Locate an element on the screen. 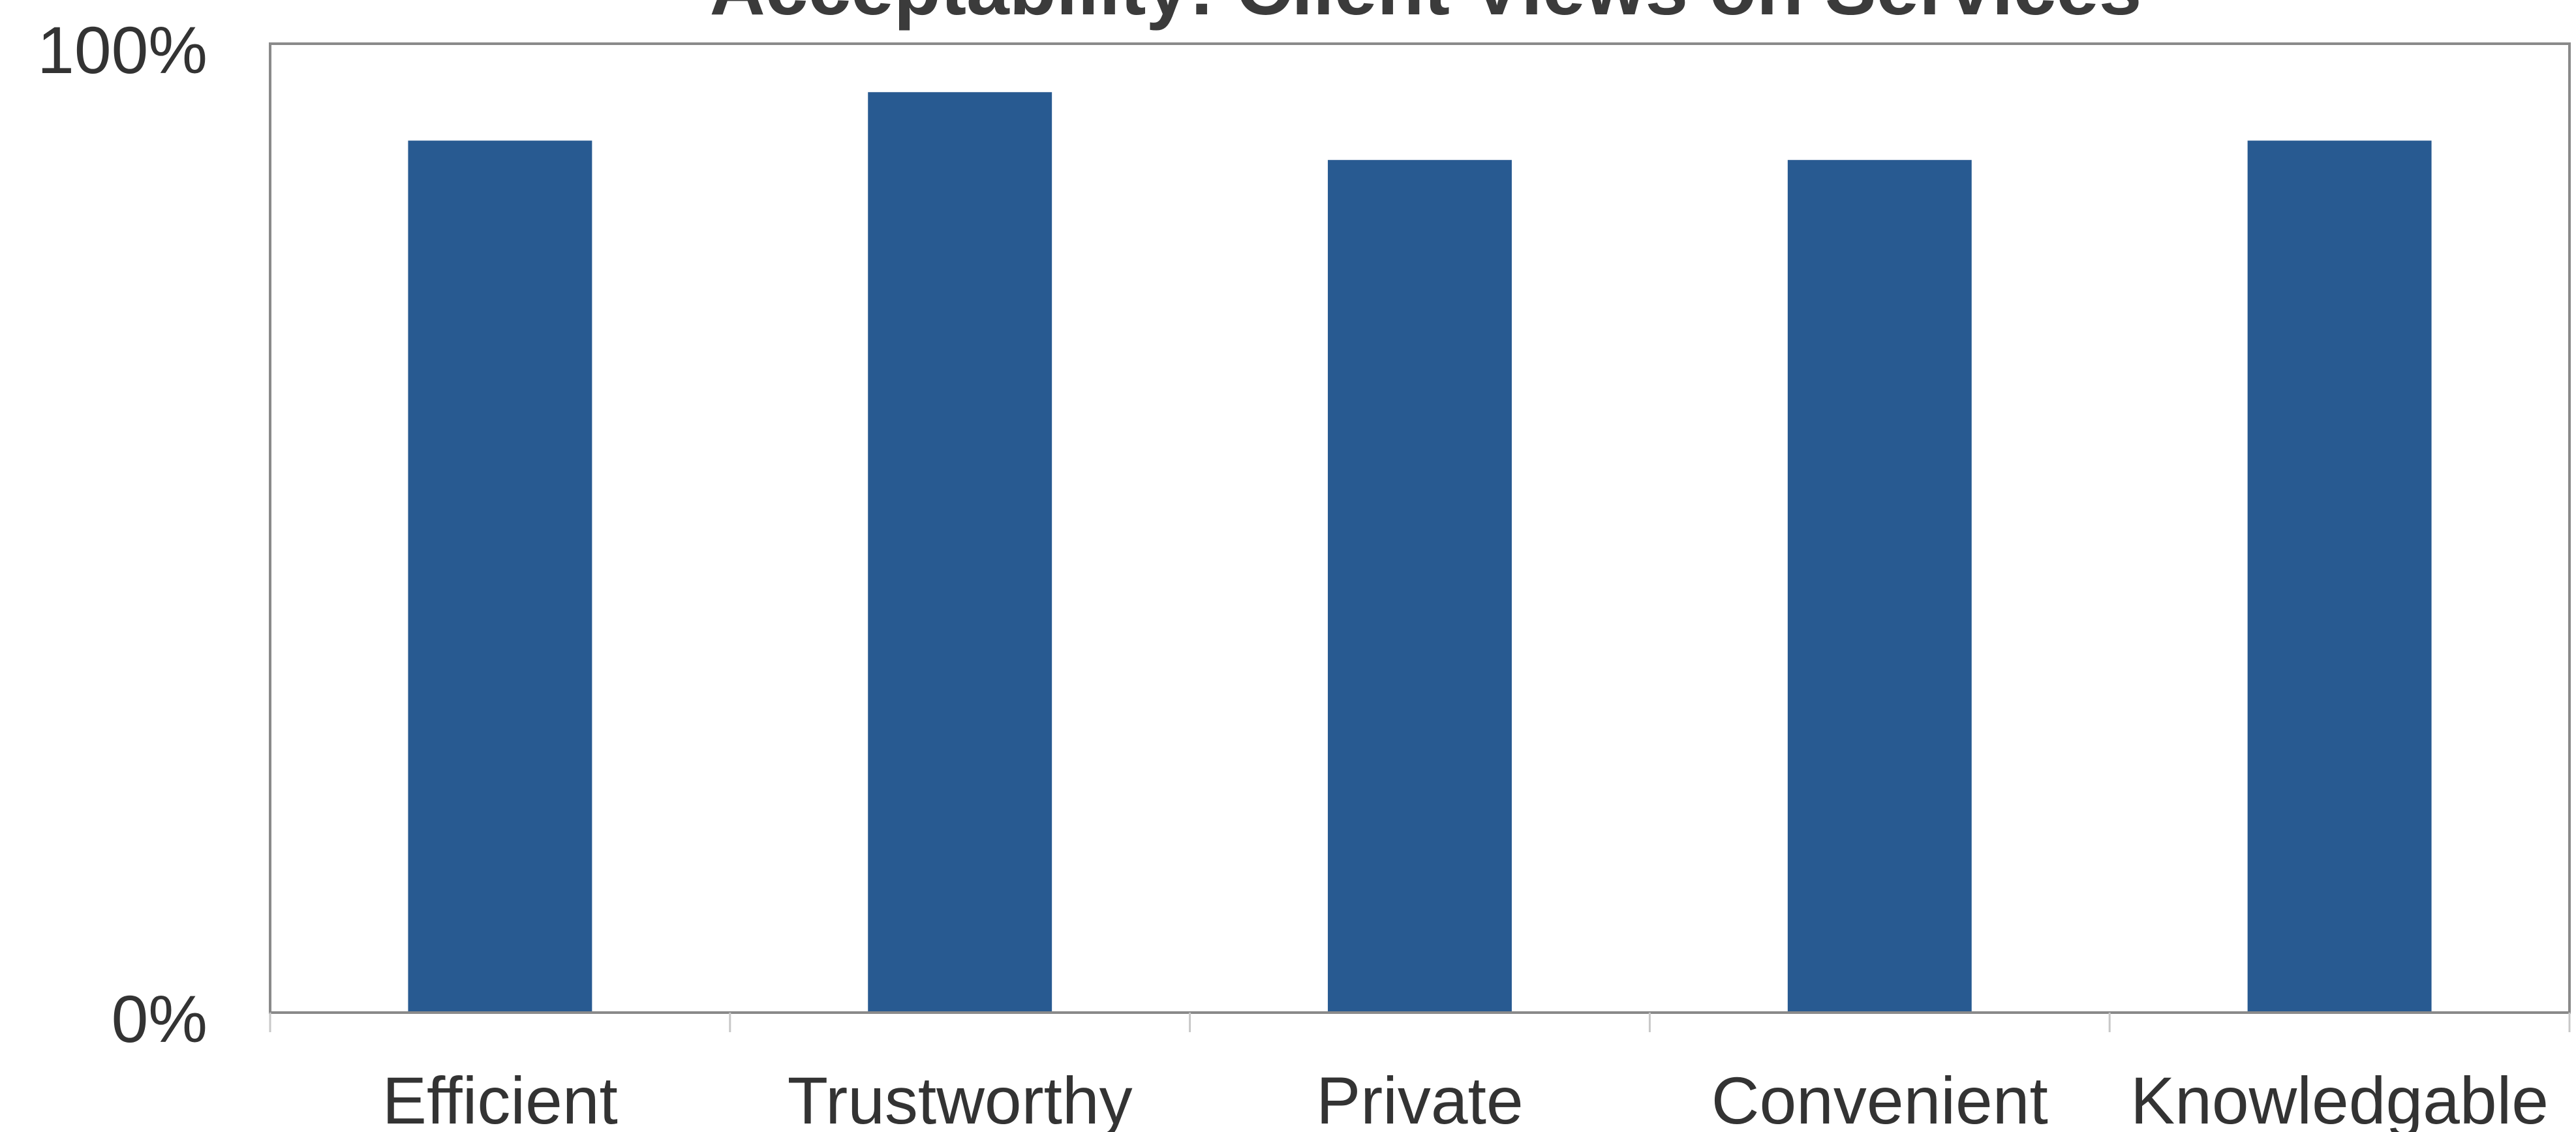 The width and height of the screenshot is (2576, 1132). y-tick-label-0: 0% is located at coordinates (159, 1019).